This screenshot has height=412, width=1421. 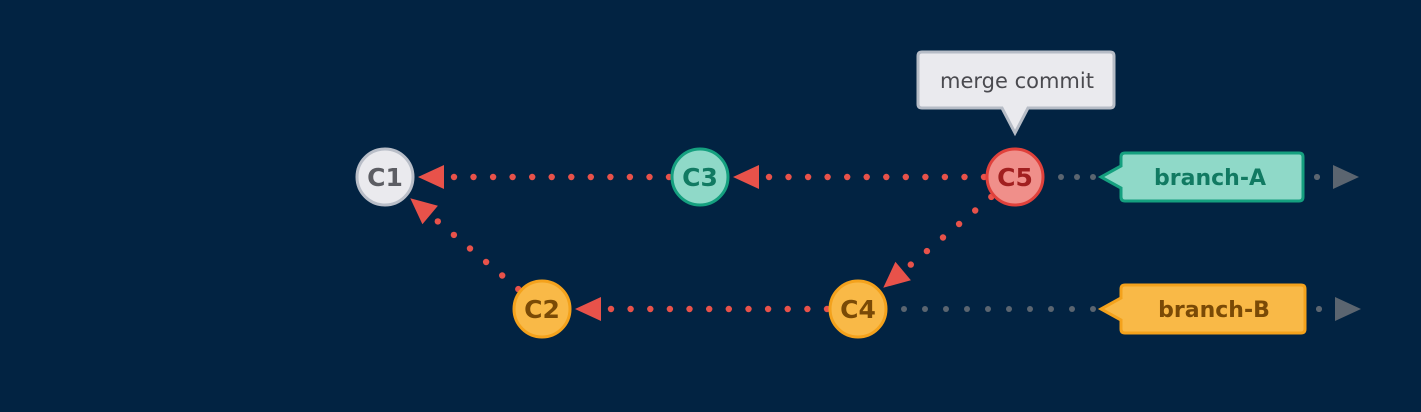 What do you see at coordinates (545, 177) in the screenshot?
I see `edge-c3-to-c1` at bounding box center [545, 177].